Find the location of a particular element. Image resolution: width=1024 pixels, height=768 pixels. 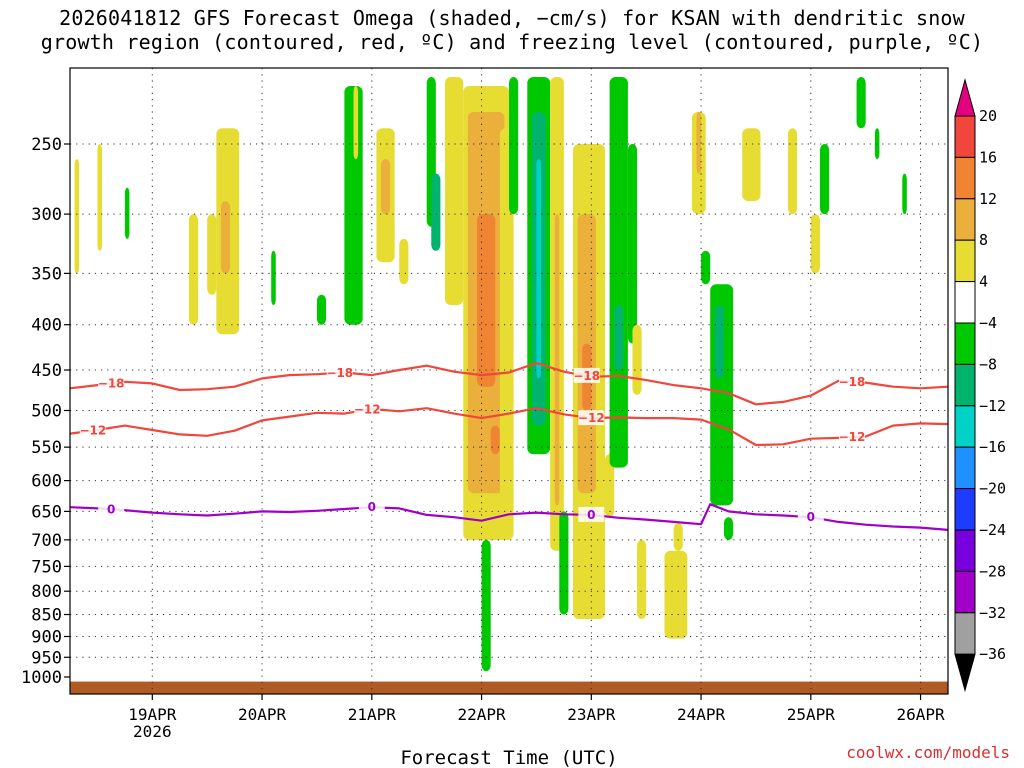

colorbar-label: −28 is located at coordinates (992, 571).